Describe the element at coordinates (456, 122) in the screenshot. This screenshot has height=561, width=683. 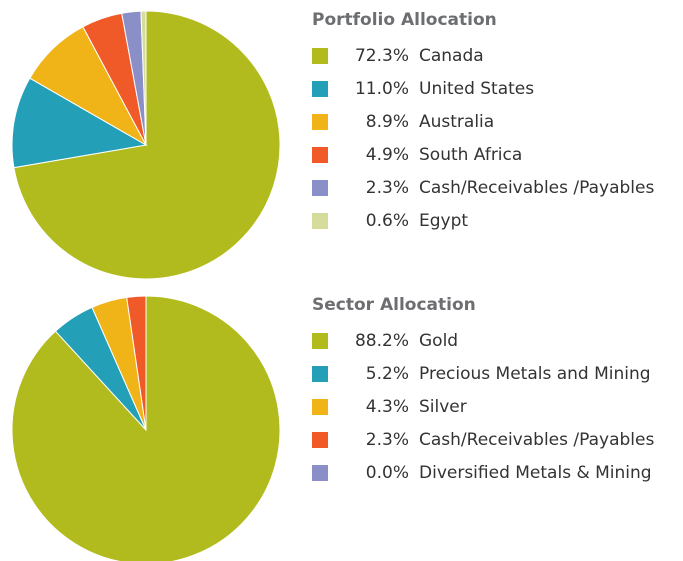
I see `legend-label: Australia` at that location.